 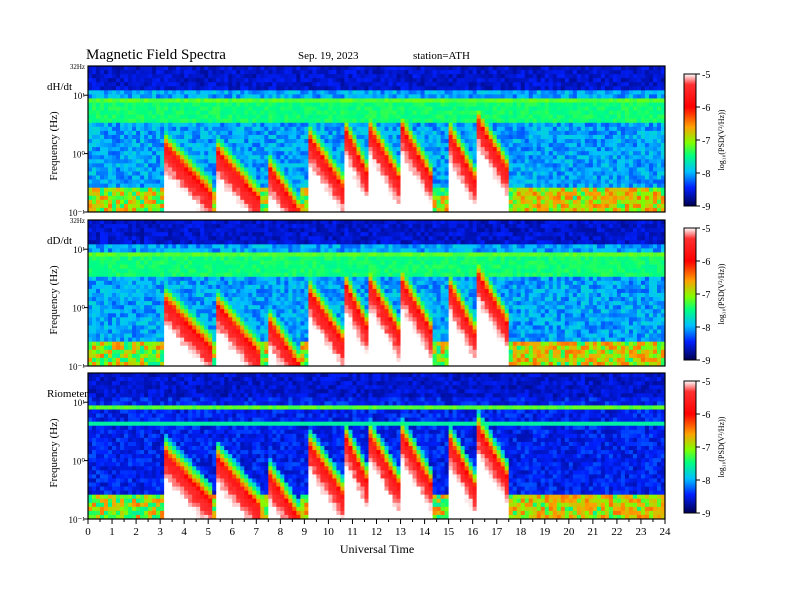 What do you see at coordinates (328, 56) in the screenshot?
I see `date-label: Sep. 19, 2023` at bounding box center [328, 56].